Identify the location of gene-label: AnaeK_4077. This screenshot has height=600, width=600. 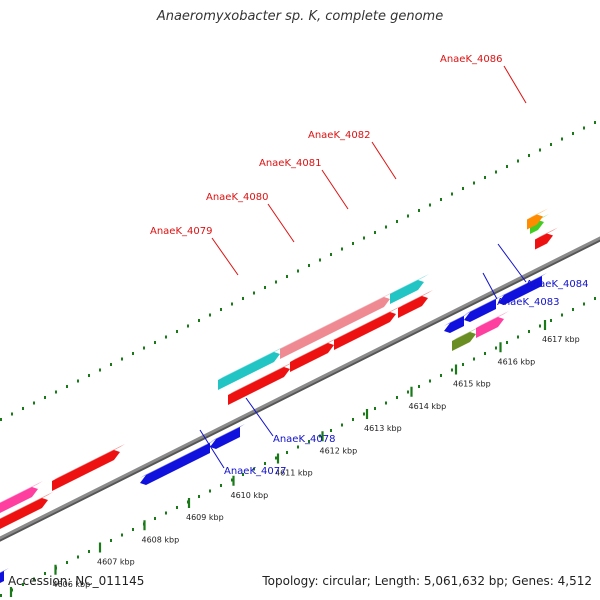
(255, 471).